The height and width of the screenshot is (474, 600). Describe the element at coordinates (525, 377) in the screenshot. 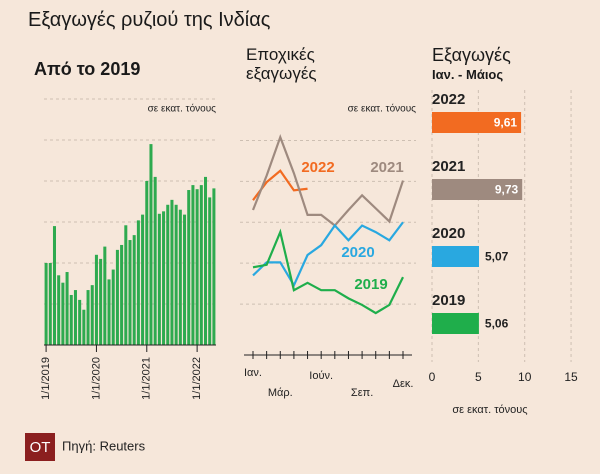

I see `x-tick-label: 10` at that location.